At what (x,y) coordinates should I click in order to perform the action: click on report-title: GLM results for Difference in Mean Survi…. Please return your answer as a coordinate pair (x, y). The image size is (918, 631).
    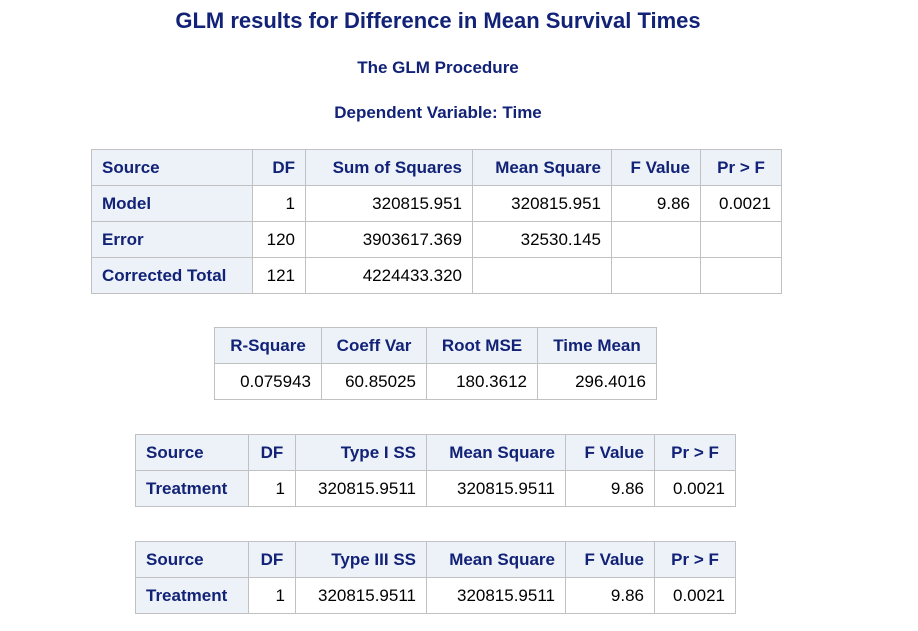
    Looking at the image, I should click on (438, 20).